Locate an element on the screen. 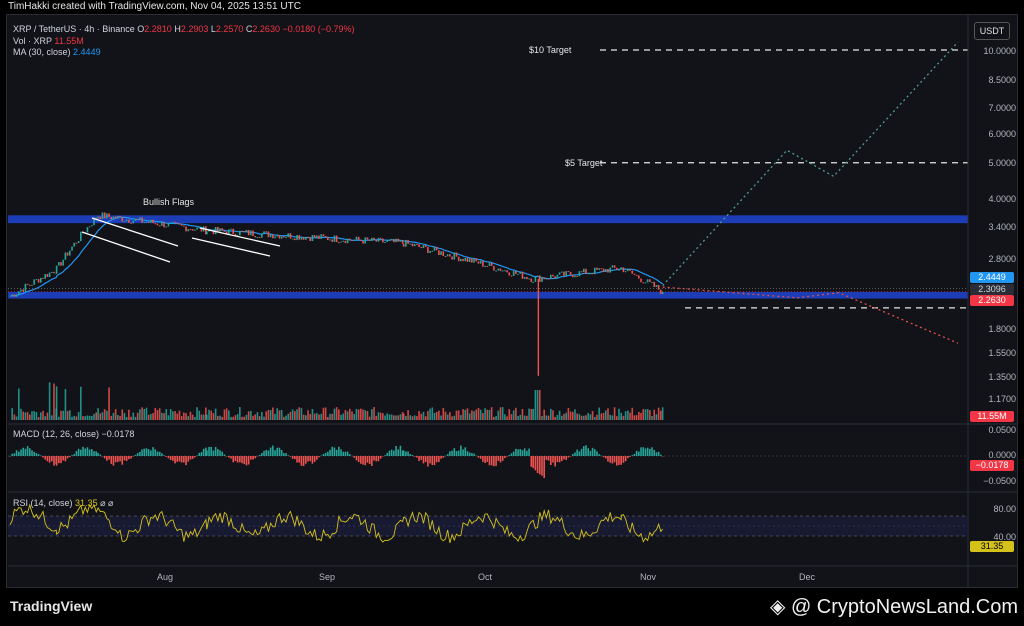  tradingview-logo: TradingView is located at coordinates (51, 606).